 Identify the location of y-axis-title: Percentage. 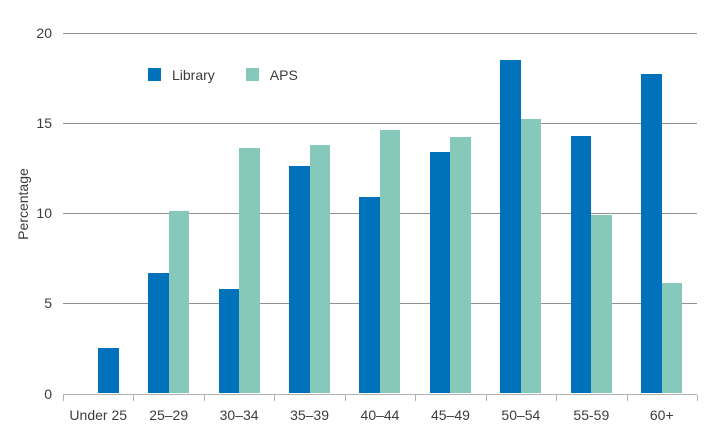
(23, 204).